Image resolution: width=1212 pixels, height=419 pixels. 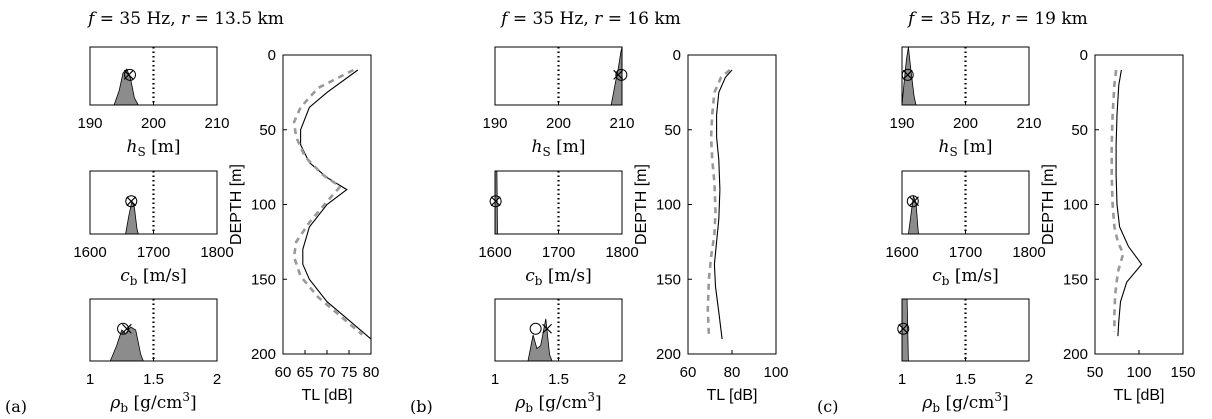 What do you see at coordinates (185, 19) in the screenshot?
I see `panel-title: f = 35 Hz, r = 13.5 km` at bounding box center [185, 19].